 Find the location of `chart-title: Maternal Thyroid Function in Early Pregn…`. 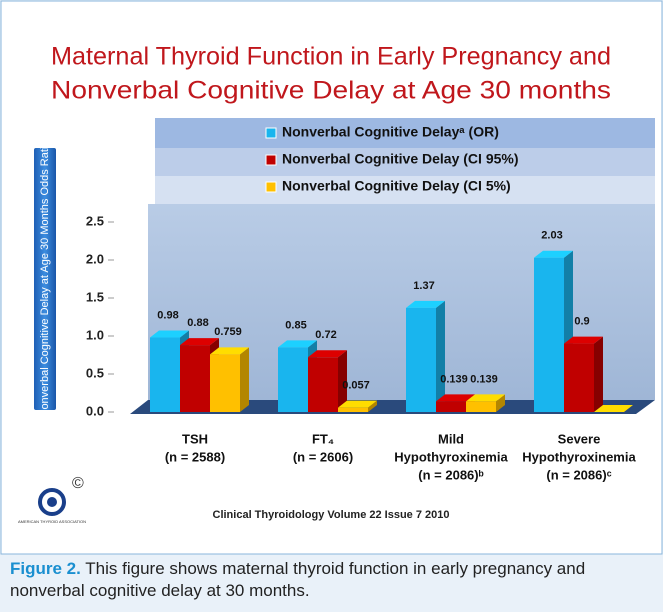

chart-title: Maternal Thyroid Function in Early Pregn… is located at coordinates (331, 57).